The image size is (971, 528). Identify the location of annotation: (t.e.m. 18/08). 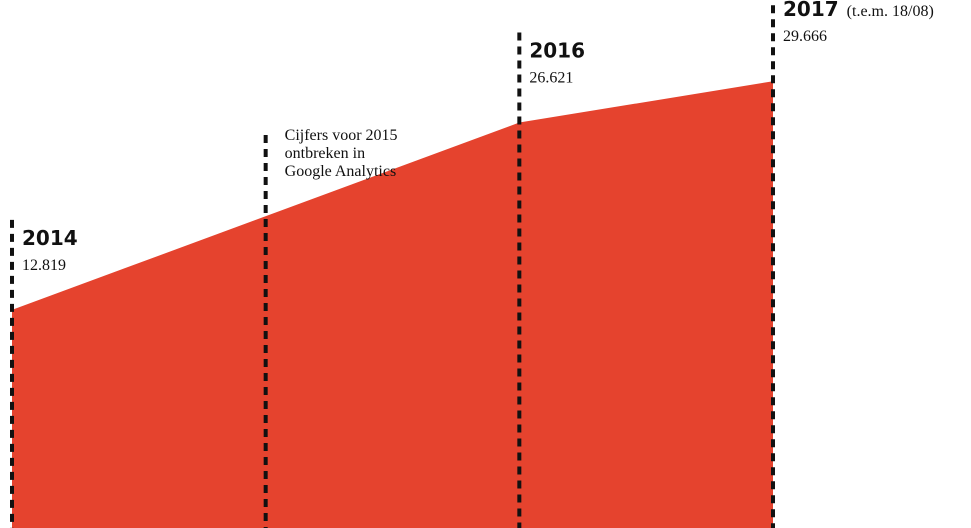
(890, 11).